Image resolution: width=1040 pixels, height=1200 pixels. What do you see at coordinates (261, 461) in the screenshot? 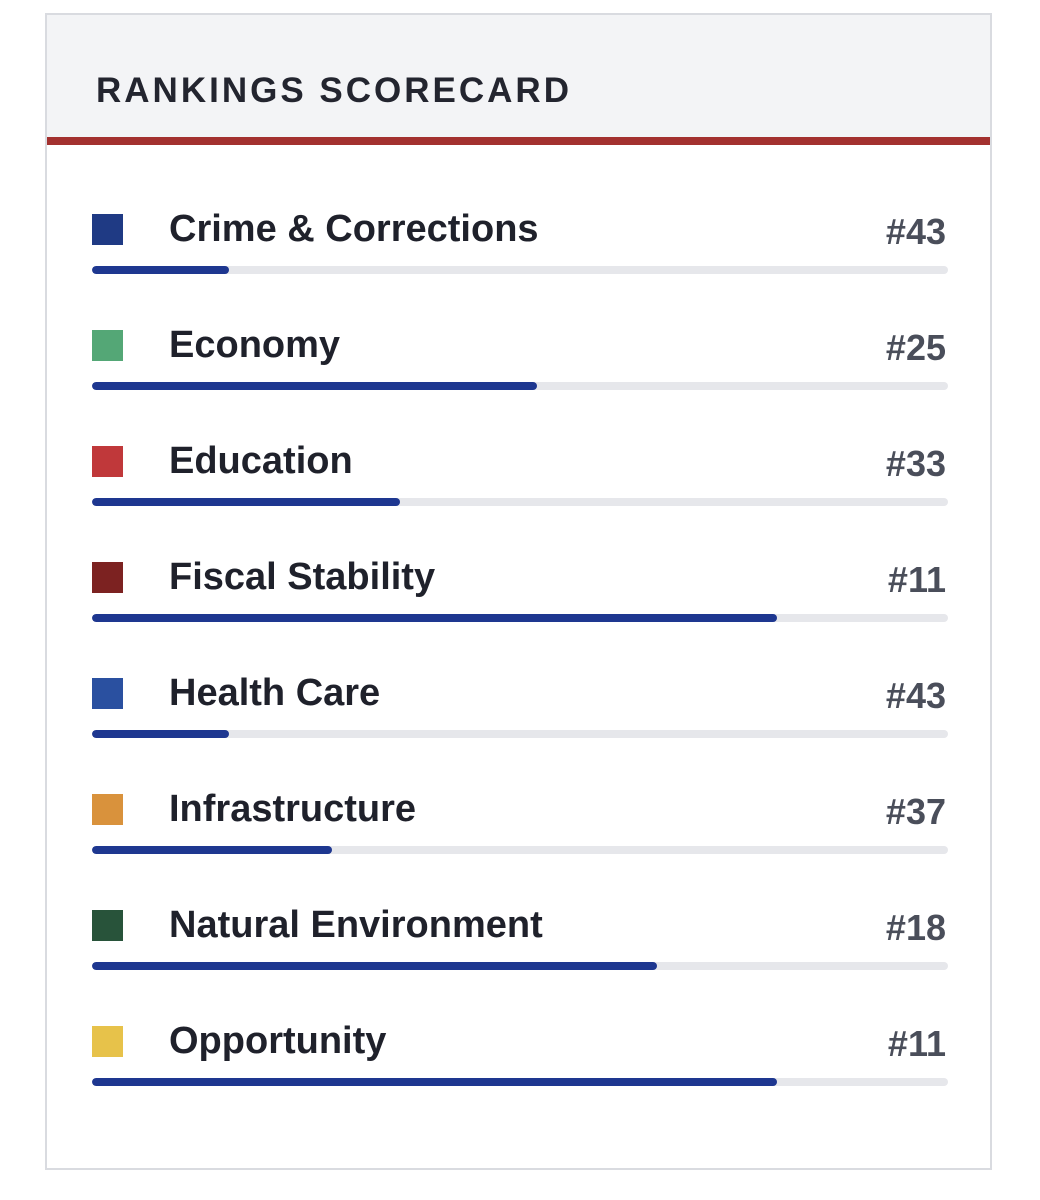
I see `category-label: Education` at bounding box center [261, 461].